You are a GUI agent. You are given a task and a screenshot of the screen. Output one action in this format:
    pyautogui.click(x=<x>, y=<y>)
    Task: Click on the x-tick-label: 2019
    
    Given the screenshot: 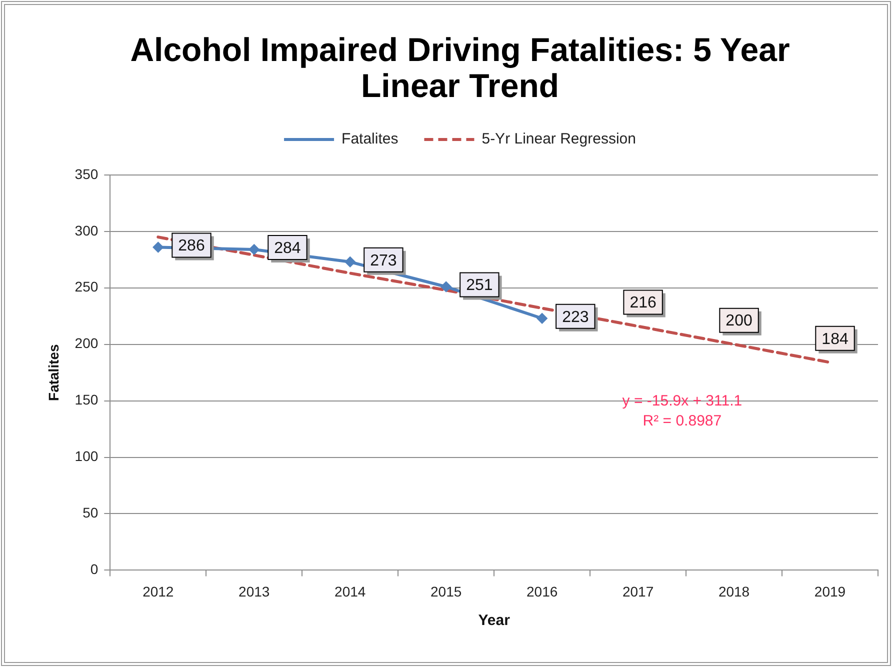 What is the action you would take?
    pyautogui.click(x=830, y=591)
    